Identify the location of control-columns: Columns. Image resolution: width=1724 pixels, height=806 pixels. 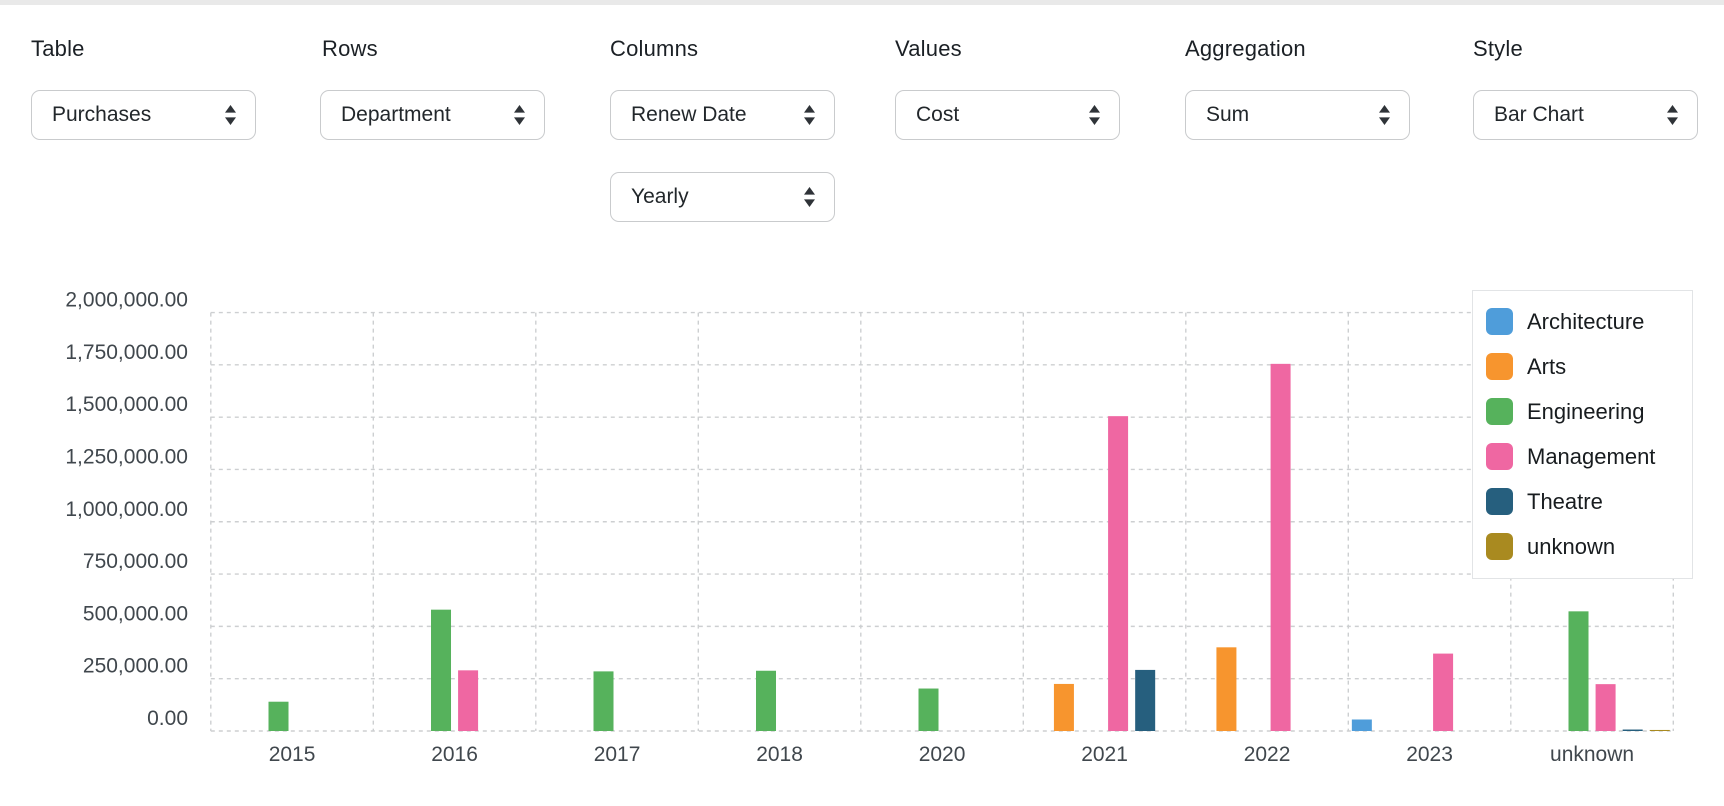
(654, 49).